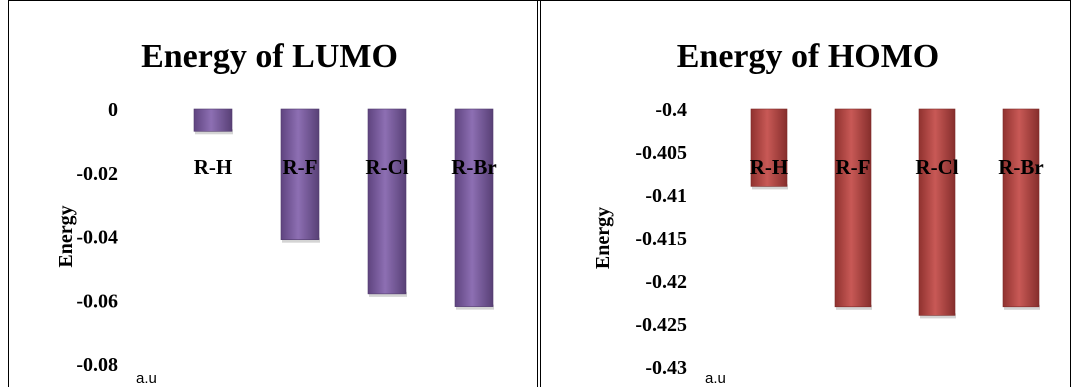  Describe the element at coordinates (97, 365) in the screenshot. I see `lumo-y-tick-label: -0.08` at that location.